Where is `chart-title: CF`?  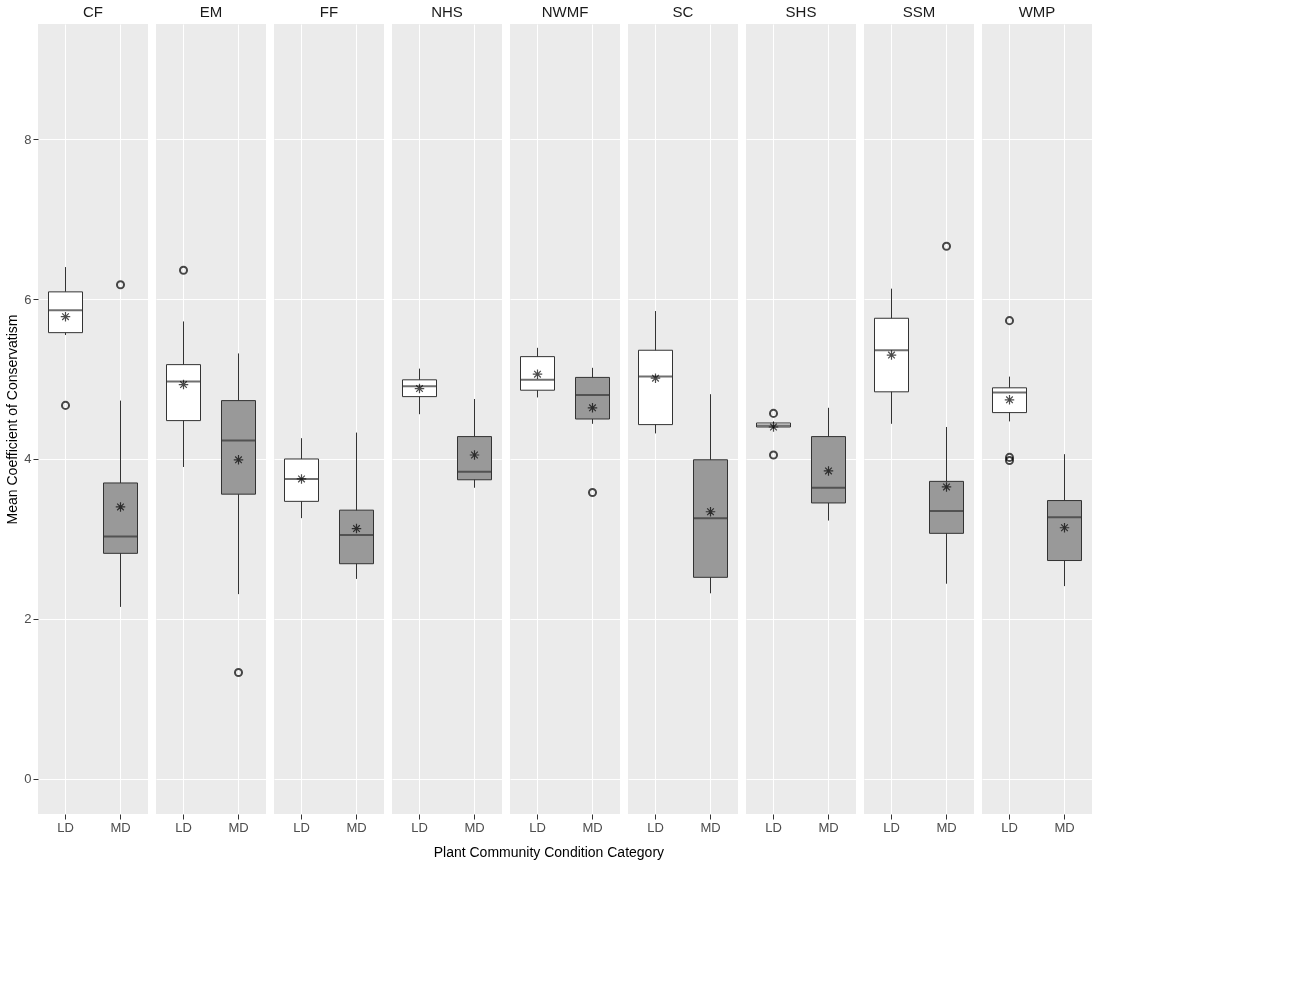 chart-title: CF is located at coordinates (93, 11).